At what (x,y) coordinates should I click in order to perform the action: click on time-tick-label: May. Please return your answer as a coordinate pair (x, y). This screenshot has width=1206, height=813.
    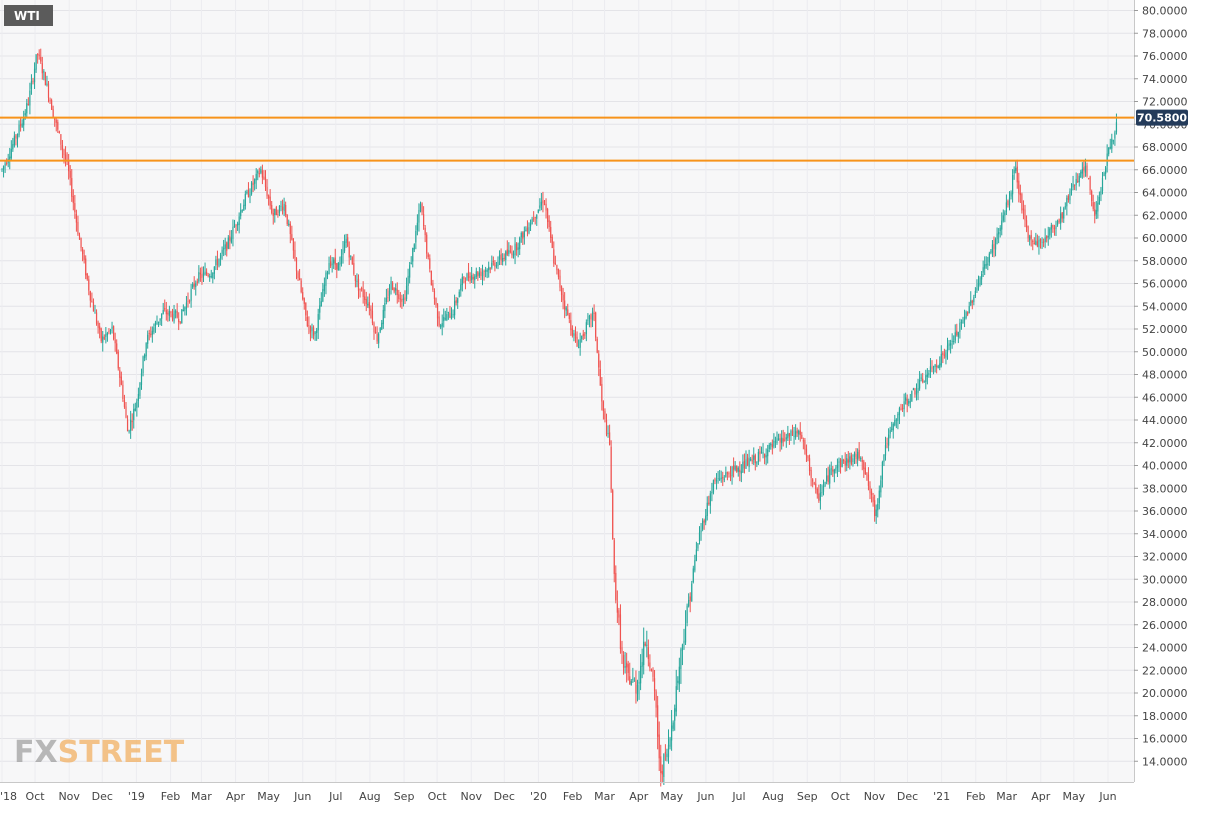
    Looking at the image, I should click on (268, 796).